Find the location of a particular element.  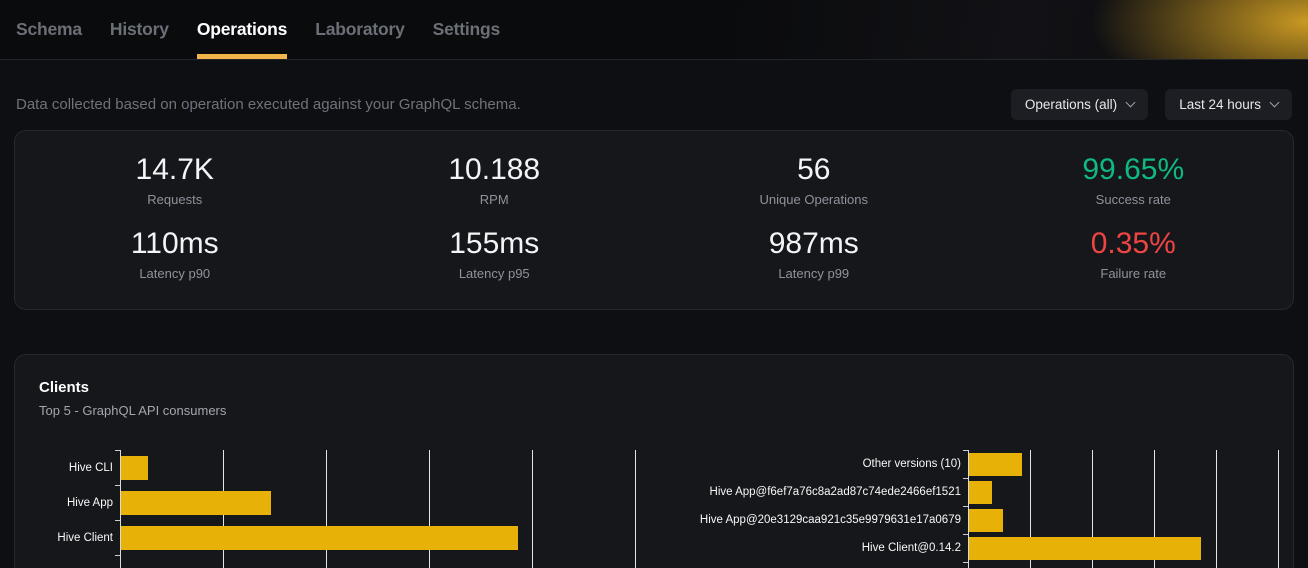

stat-value: 10.188 is located at coordinates (494, 169).